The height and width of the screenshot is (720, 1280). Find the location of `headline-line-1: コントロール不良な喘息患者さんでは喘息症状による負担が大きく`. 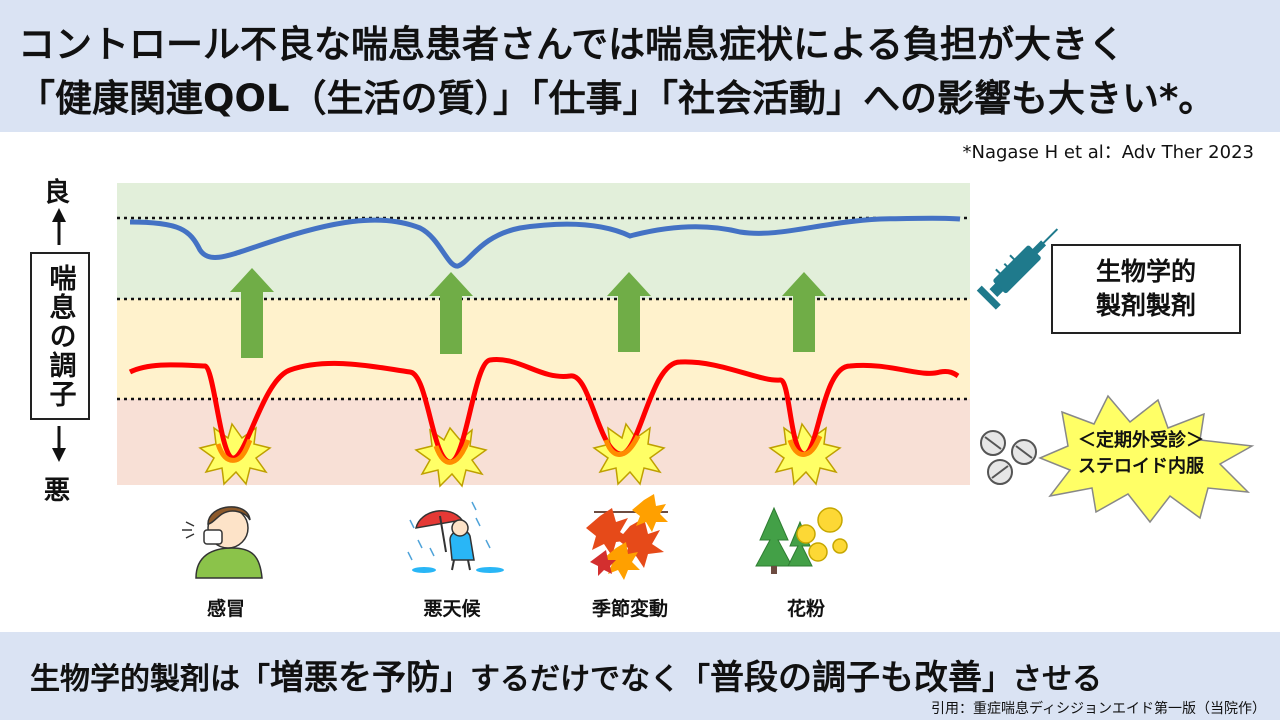

headline-line-1: コントロール不良な喘息患者さんでは喘息症状による負担が大きく is located at coordinates (572, 44).